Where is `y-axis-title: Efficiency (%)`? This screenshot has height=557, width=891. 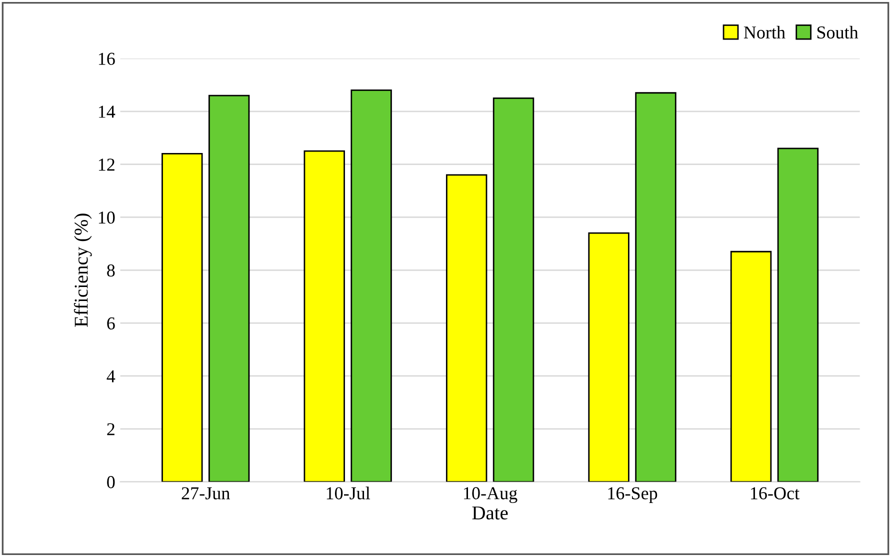
y-axis-title: Efficiency (%) is located at coordinates (83, 270).